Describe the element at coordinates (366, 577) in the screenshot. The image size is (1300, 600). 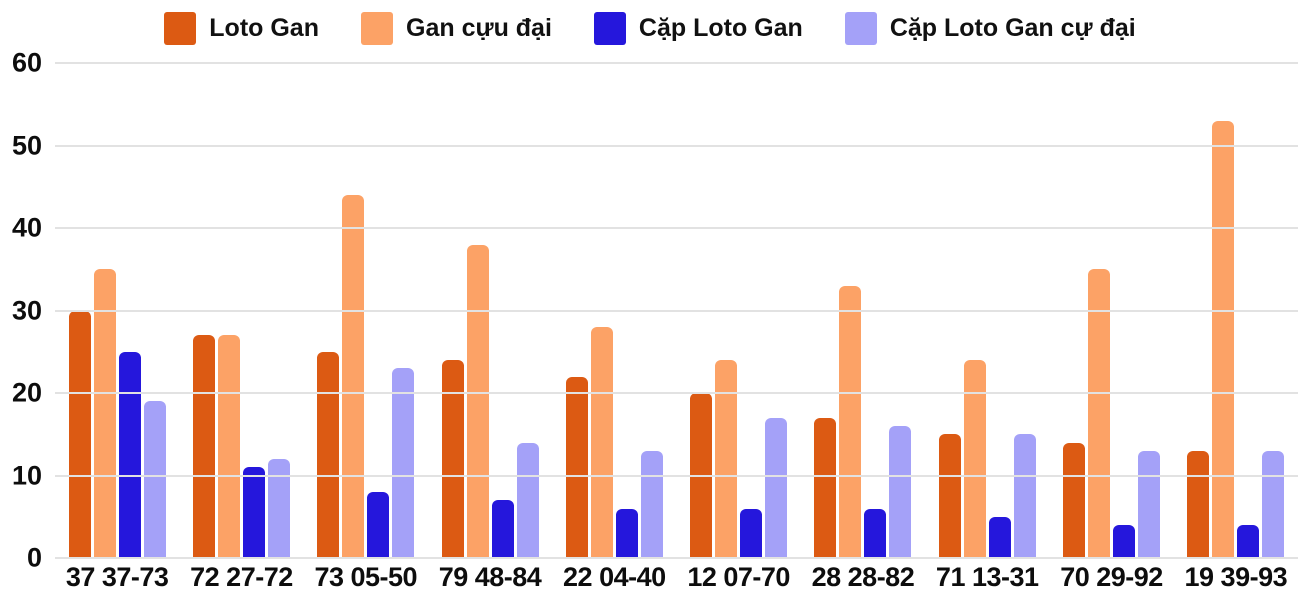
I see `x-tick-label: 73 05-50` at that location.